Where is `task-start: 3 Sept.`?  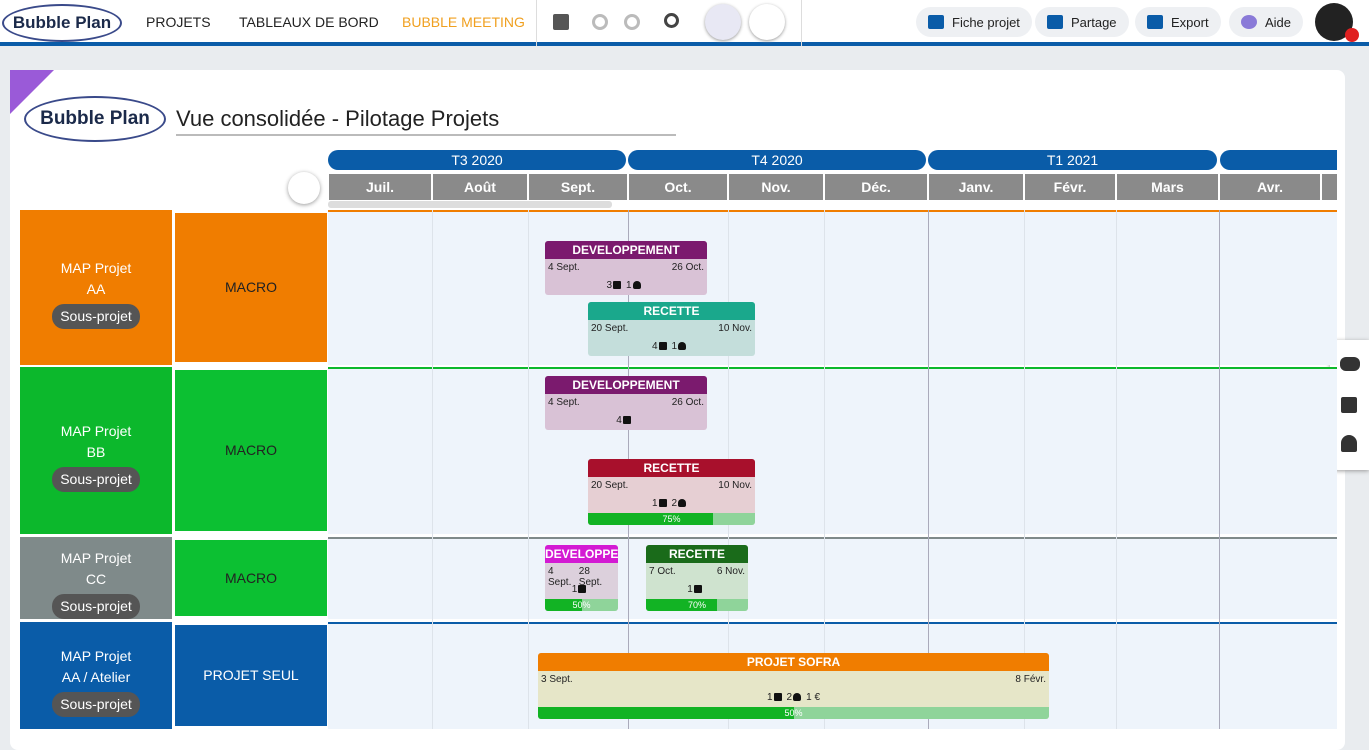
task-start: 3 Sept. is located at coordinates (557, 679).